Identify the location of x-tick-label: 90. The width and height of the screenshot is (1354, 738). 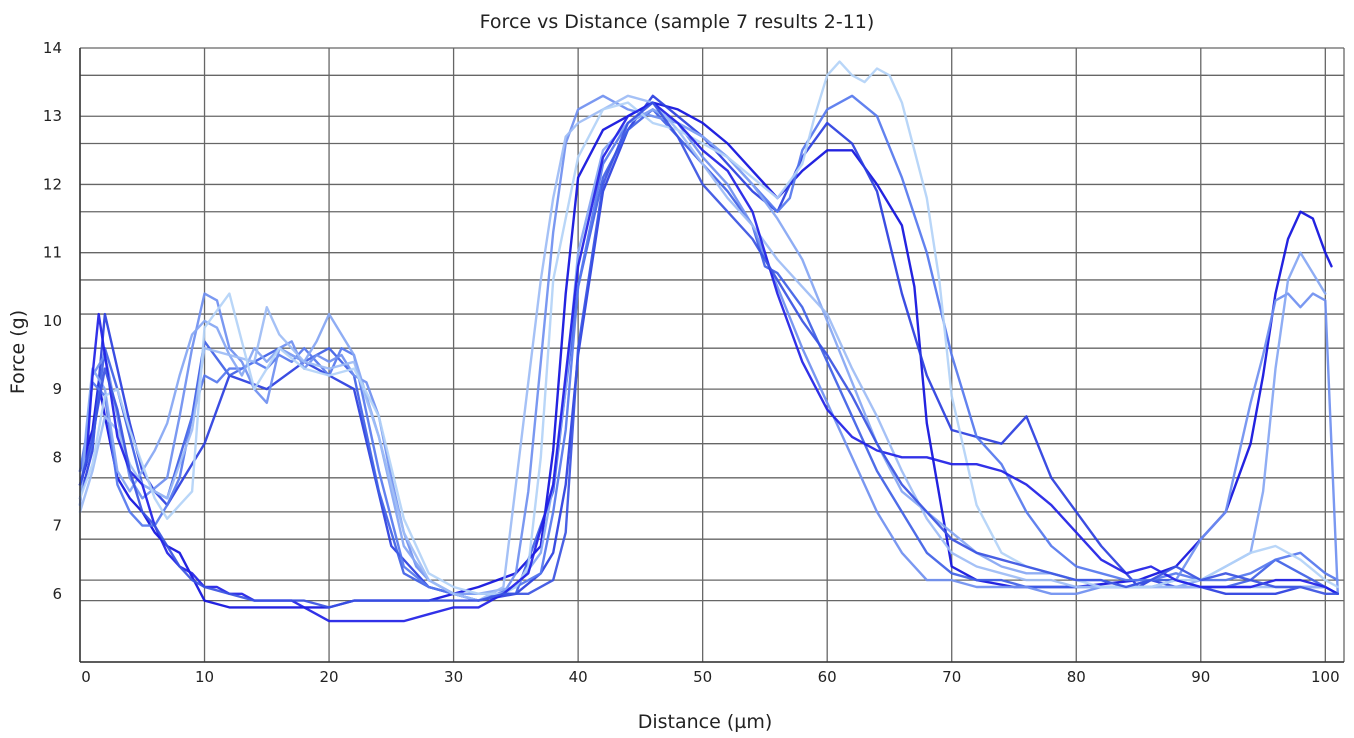
(1200, 677).